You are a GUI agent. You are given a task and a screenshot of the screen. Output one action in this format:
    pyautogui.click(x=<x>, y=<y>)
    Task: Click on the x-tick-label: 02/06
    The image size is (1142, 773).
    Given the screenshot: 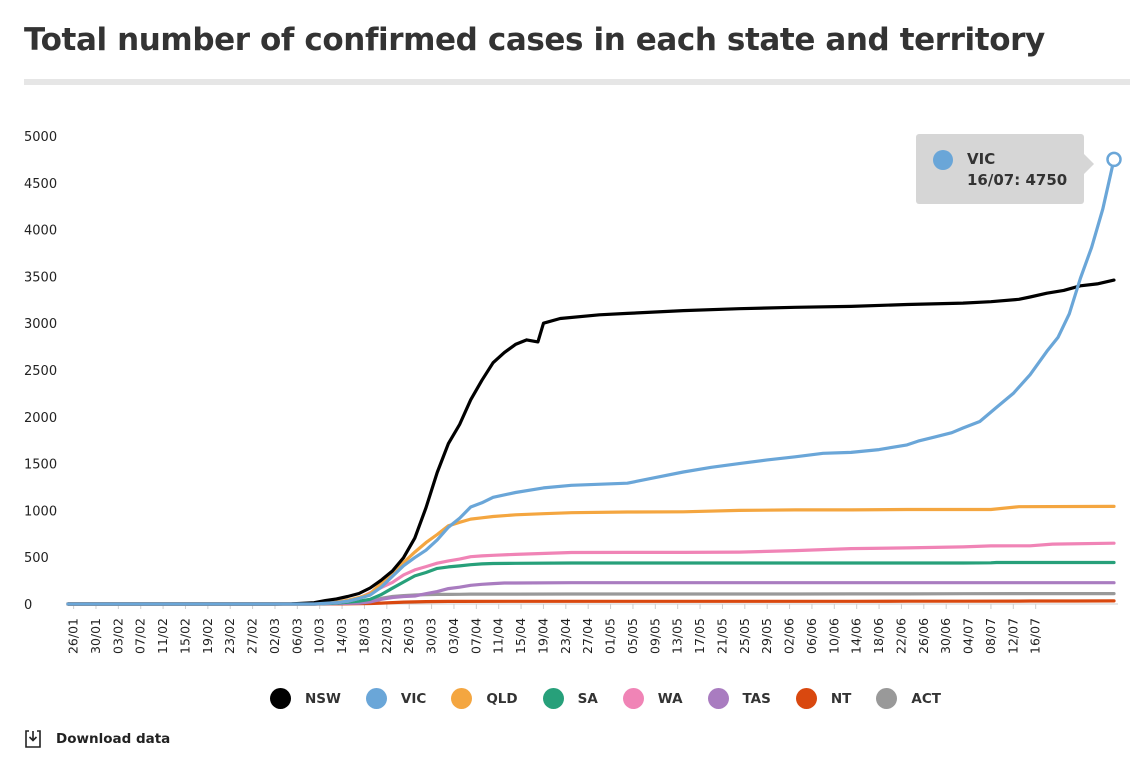 What is the action you would take?
    pyautogui.click(x=789, y=636)
    